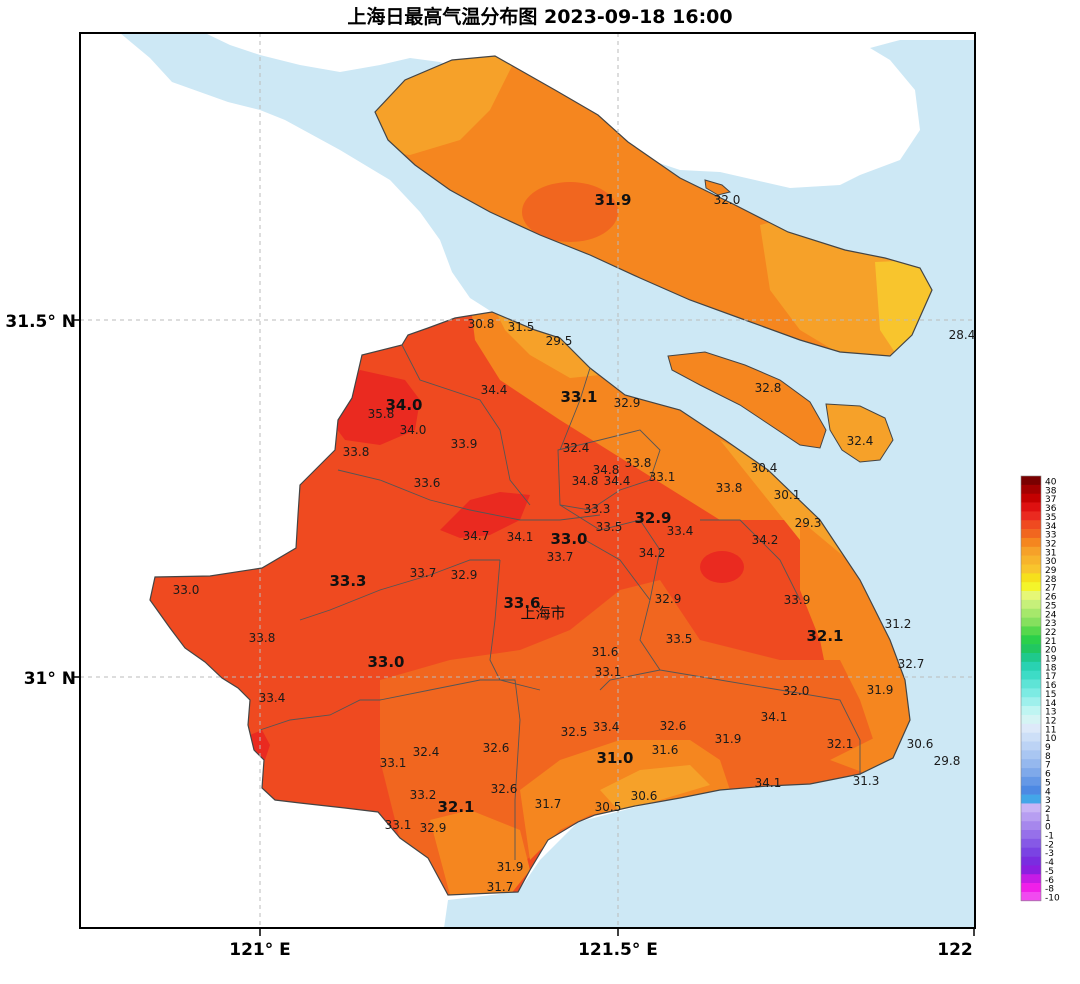 The width and height of the screenshot is (1080, 984). I want to click on colorbar-label: 18, so click(1051, 668).